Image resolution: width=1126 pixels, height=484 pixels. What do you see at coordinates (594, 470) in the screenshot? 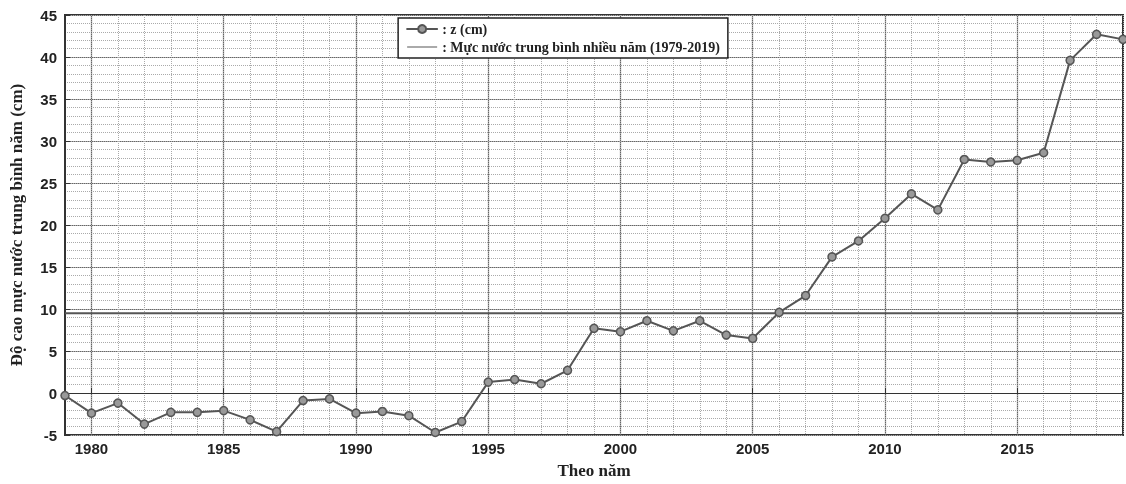
I see `x-axis-title: Theo năm` at bounding box center [594, 470].